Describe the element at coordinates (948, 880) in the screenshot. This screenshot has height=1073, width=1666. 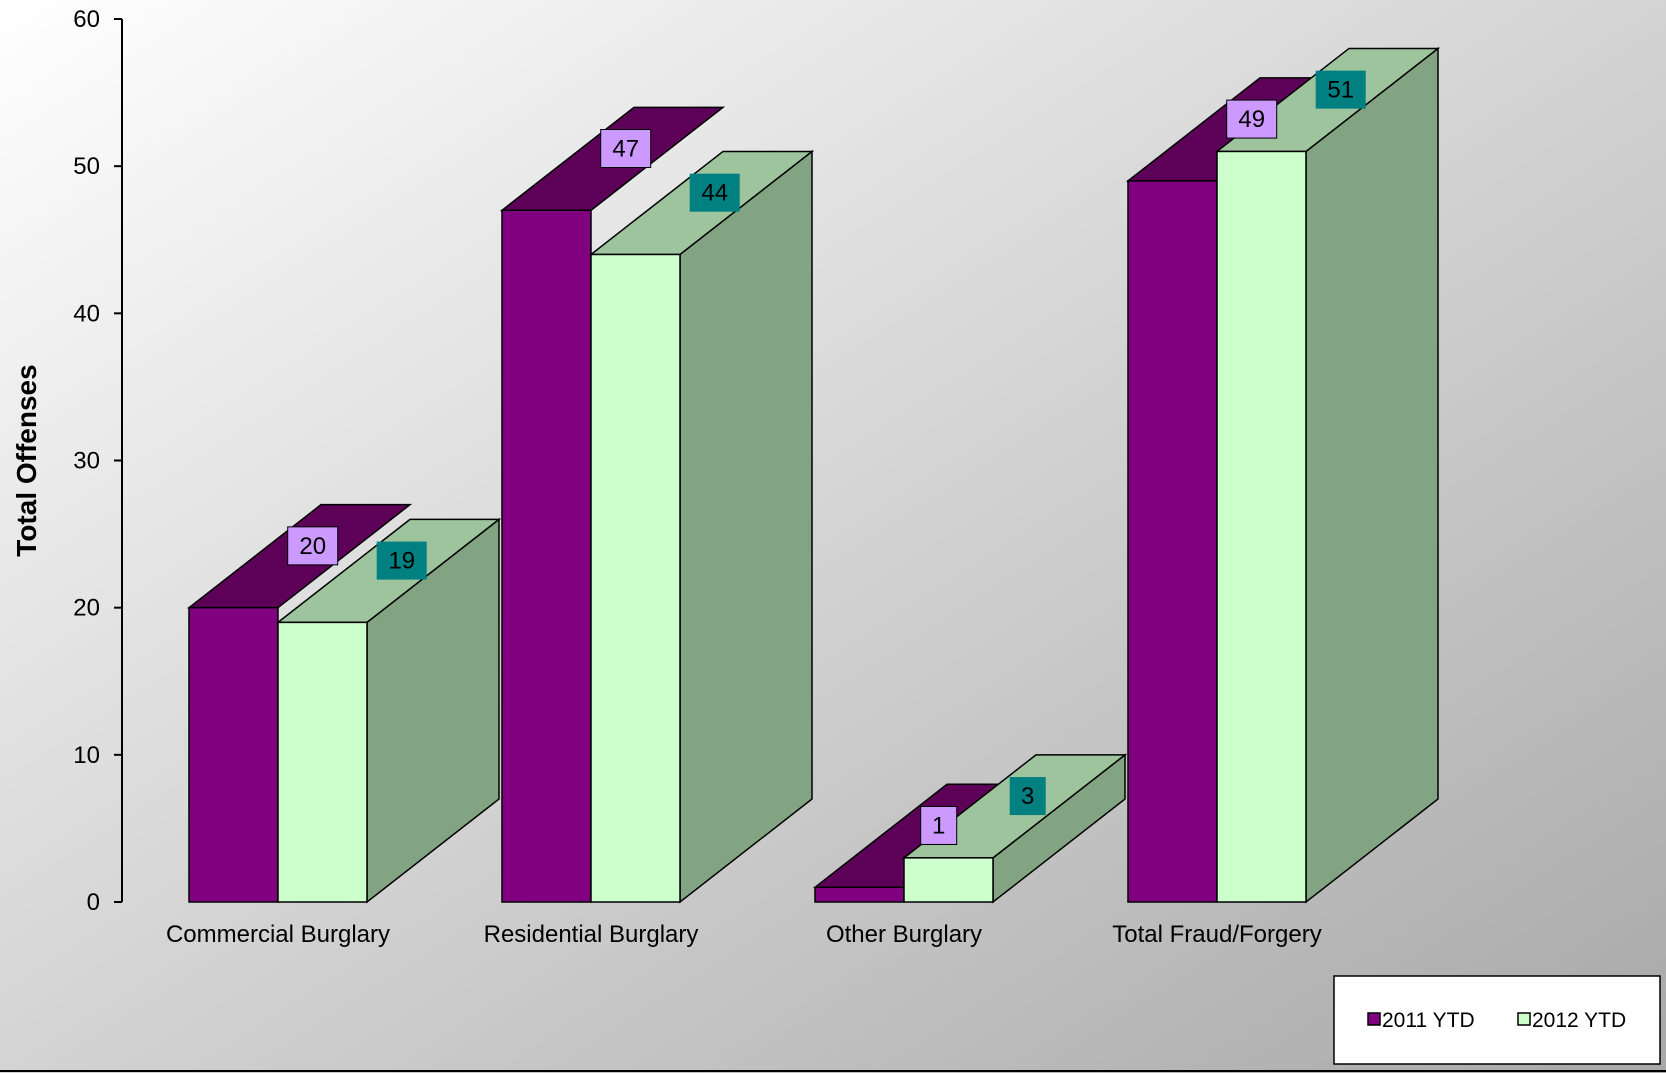
I see `bar-2012-other-burglary` at that location.